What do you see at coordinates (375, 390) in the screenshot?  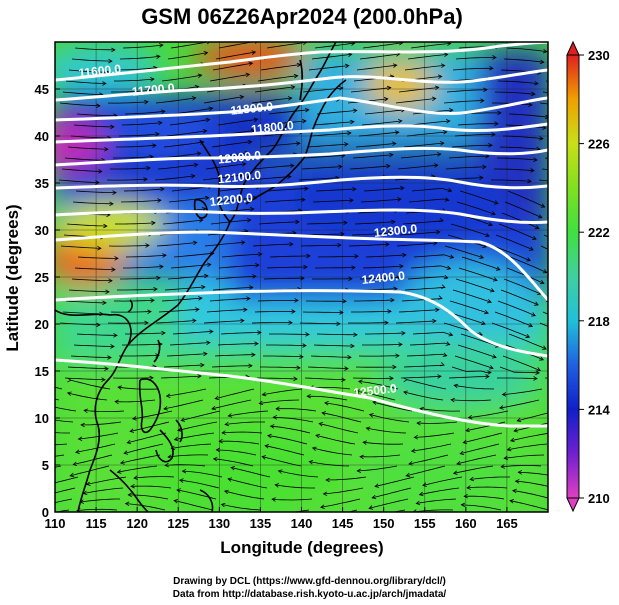 I see `contour-label: 12500.0` at bounding box center [375, 390].